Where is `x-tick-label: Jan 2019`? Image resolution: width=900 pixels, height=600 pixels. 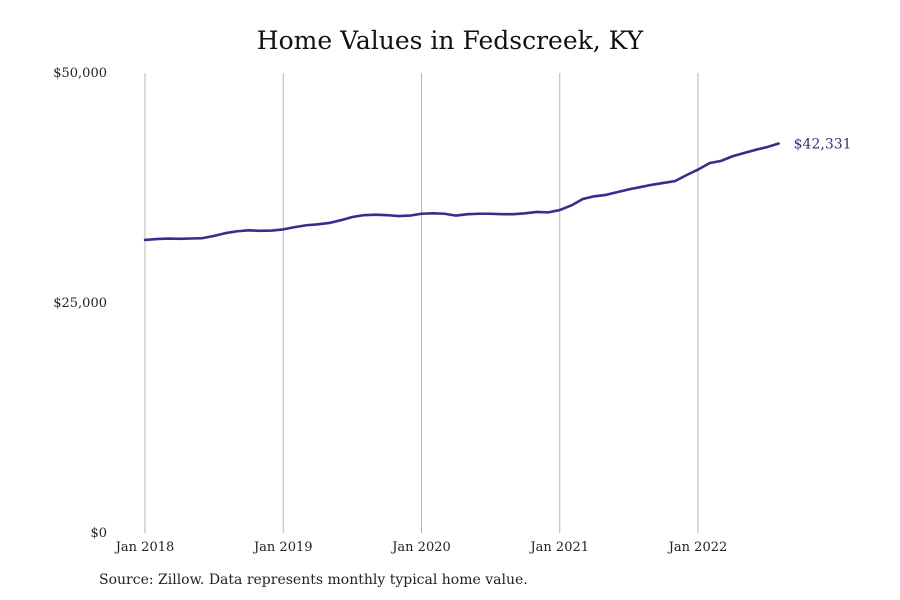
x-tick-label: Jan 2019 is located at coordinates (282, 547).